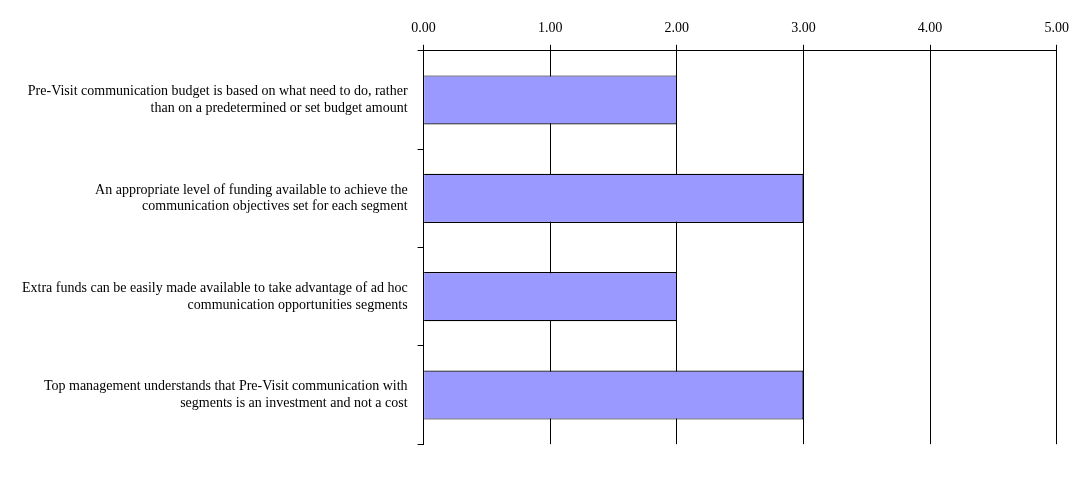 This screenshot has height=479, width=1085. I want to click on y-tick-label: Pre-Visit communication budget is based on what need to do, rather than on a predetermined or set budget amount, so click(217, 99).